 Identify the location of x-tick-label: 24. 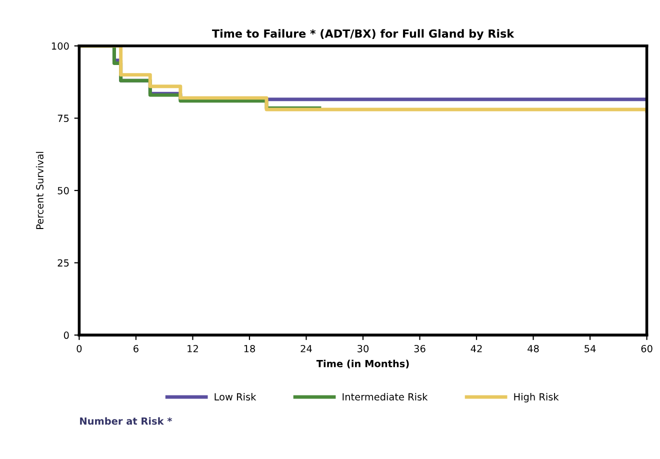
(306, 348).